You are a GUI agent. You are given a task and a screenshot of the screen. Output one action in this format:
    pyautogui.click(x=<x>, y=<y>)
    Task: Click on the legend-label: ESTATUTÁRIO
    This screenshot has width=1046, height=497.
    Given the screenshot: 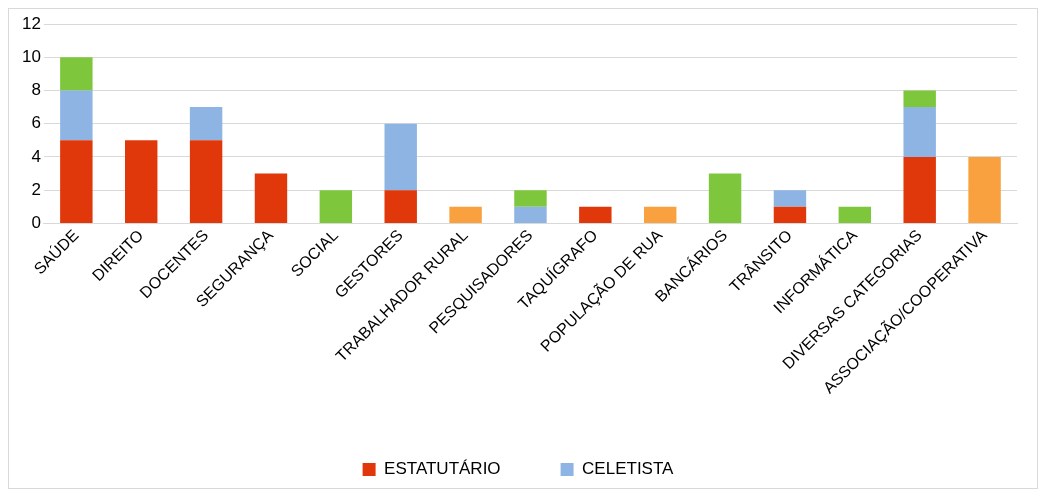 What is the action you would take?
    pyautogui.click(x=442, y=469)
    